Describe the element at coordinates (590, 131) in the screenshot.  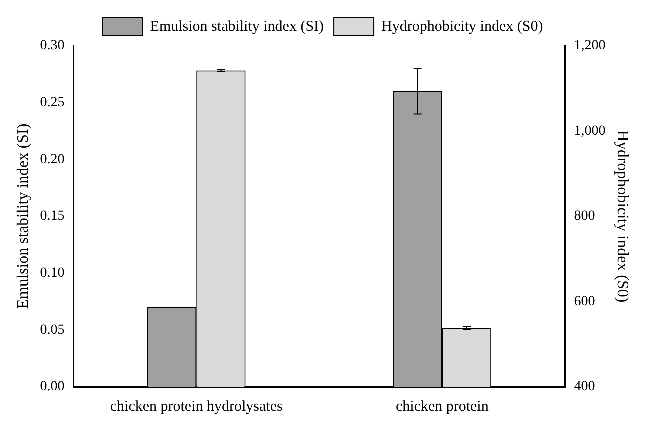
I see `y2-tick-label: 1,000` at that location.